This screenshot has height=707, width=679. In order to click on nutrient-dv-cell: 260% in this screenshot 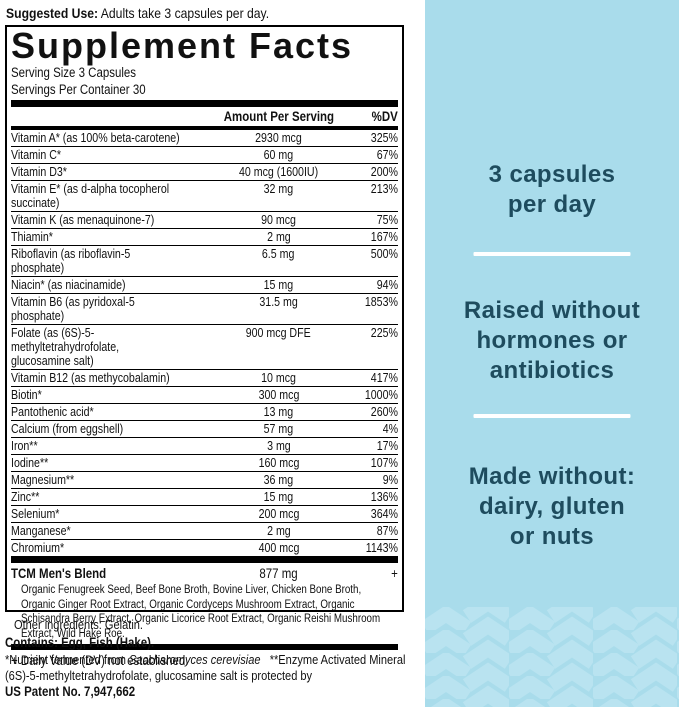, I will do `click(372, 412)`.